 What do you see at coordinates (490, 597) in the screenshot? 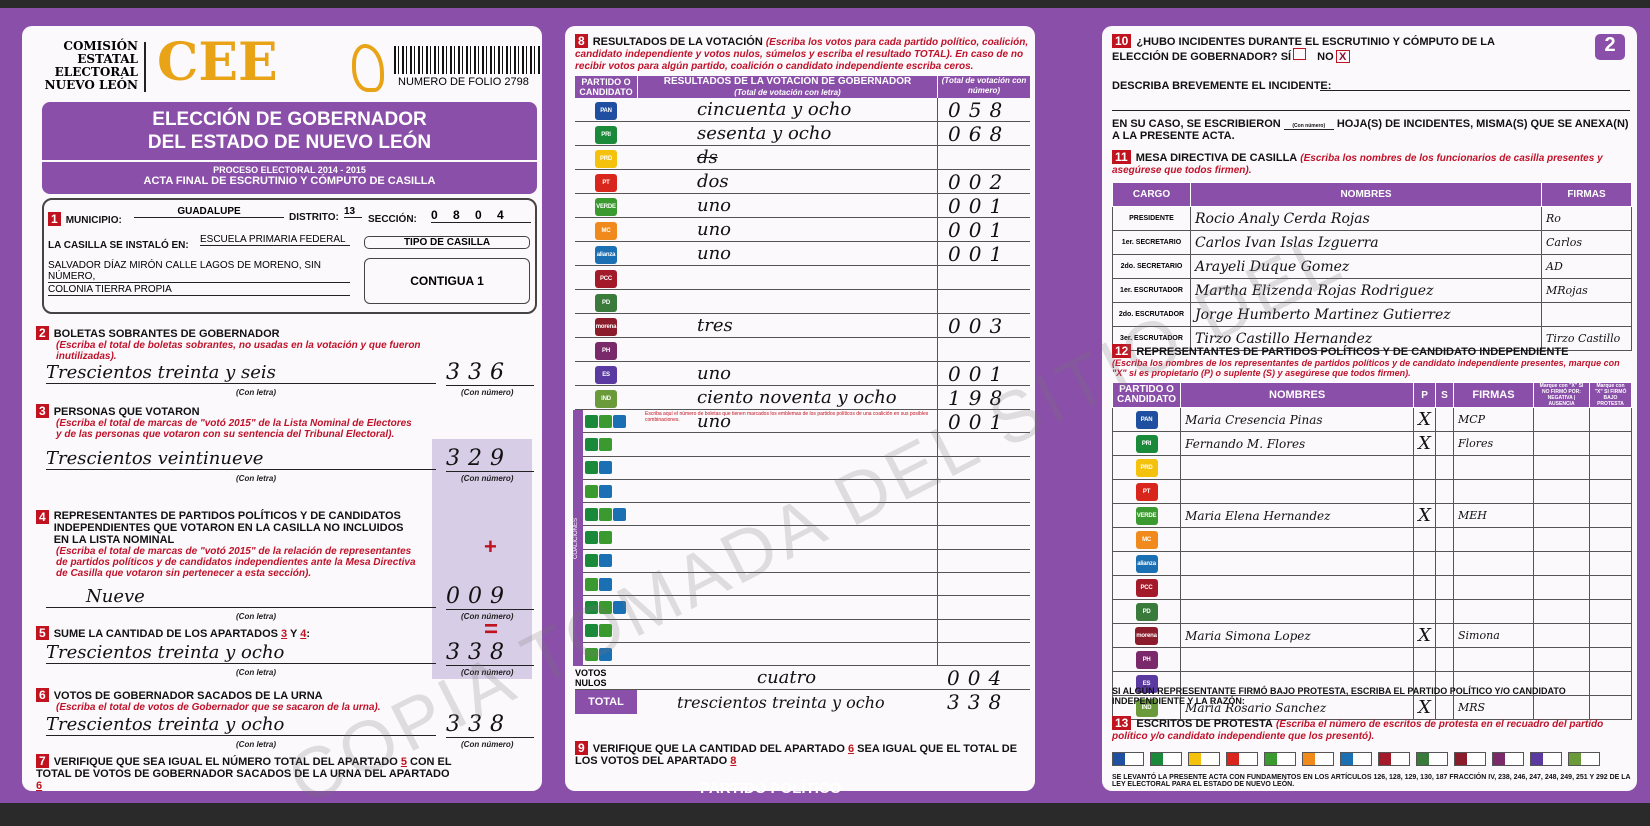
I see `numero-field: 009` at bounding box center [490, 597].